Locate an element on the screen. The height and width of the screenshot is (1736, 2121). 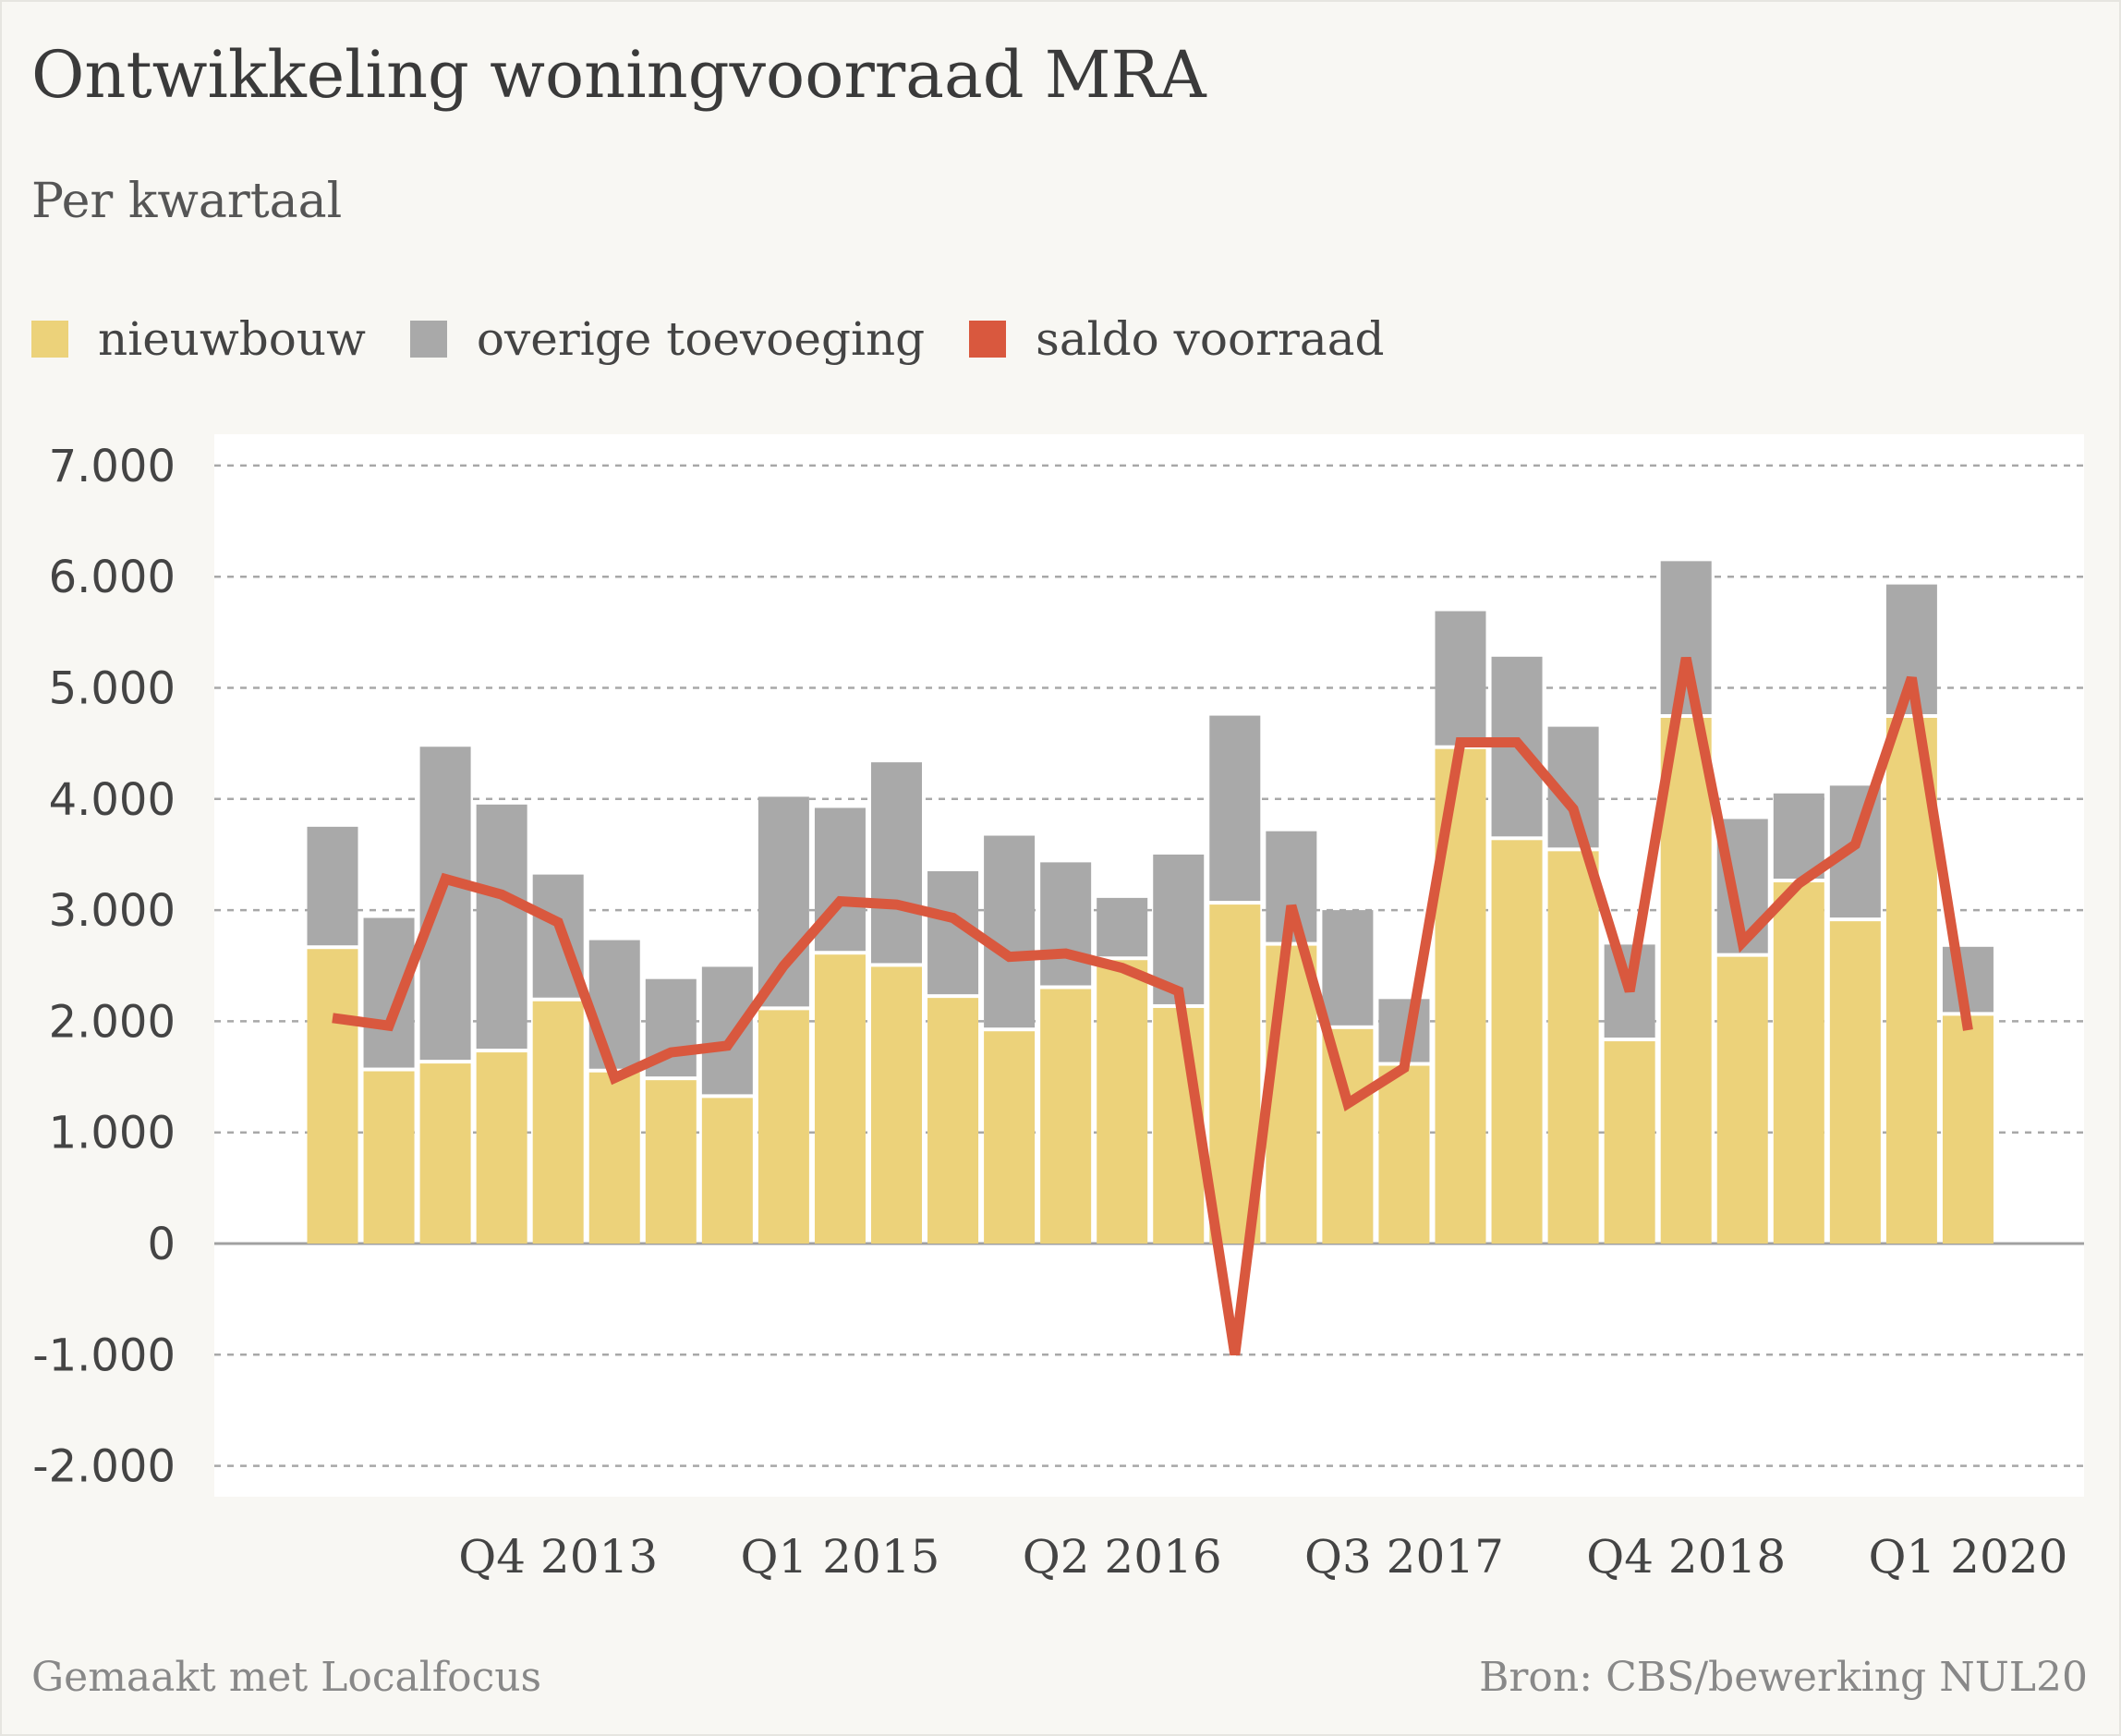
x-tick-label: Q1 2015 is located at coordinates (839, 1557).